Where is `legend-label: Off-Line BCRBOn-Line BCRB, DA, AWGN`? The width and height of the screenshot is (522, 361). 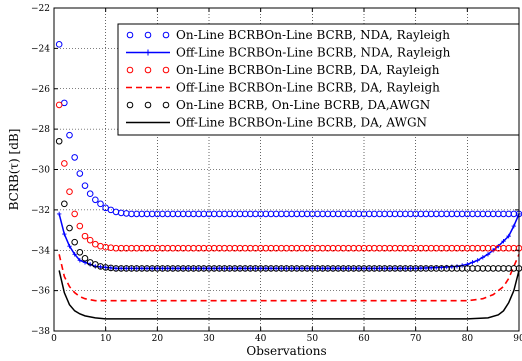 legend-label: Off-Line BCRBOn-Line BCRB, DA, AWGN is located at coordinates (301, 123).